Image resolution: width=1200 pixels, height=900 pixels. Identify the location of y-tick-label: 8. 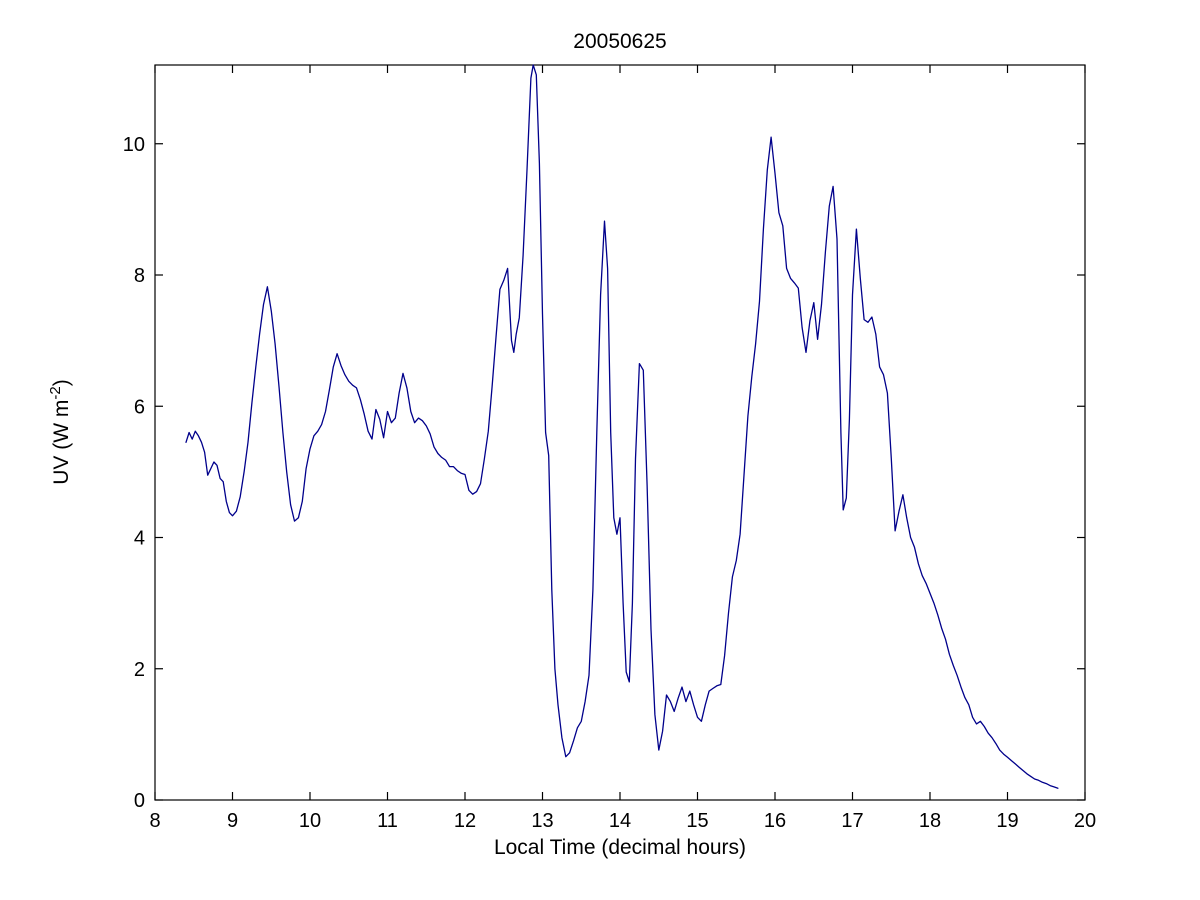
(139, 276).